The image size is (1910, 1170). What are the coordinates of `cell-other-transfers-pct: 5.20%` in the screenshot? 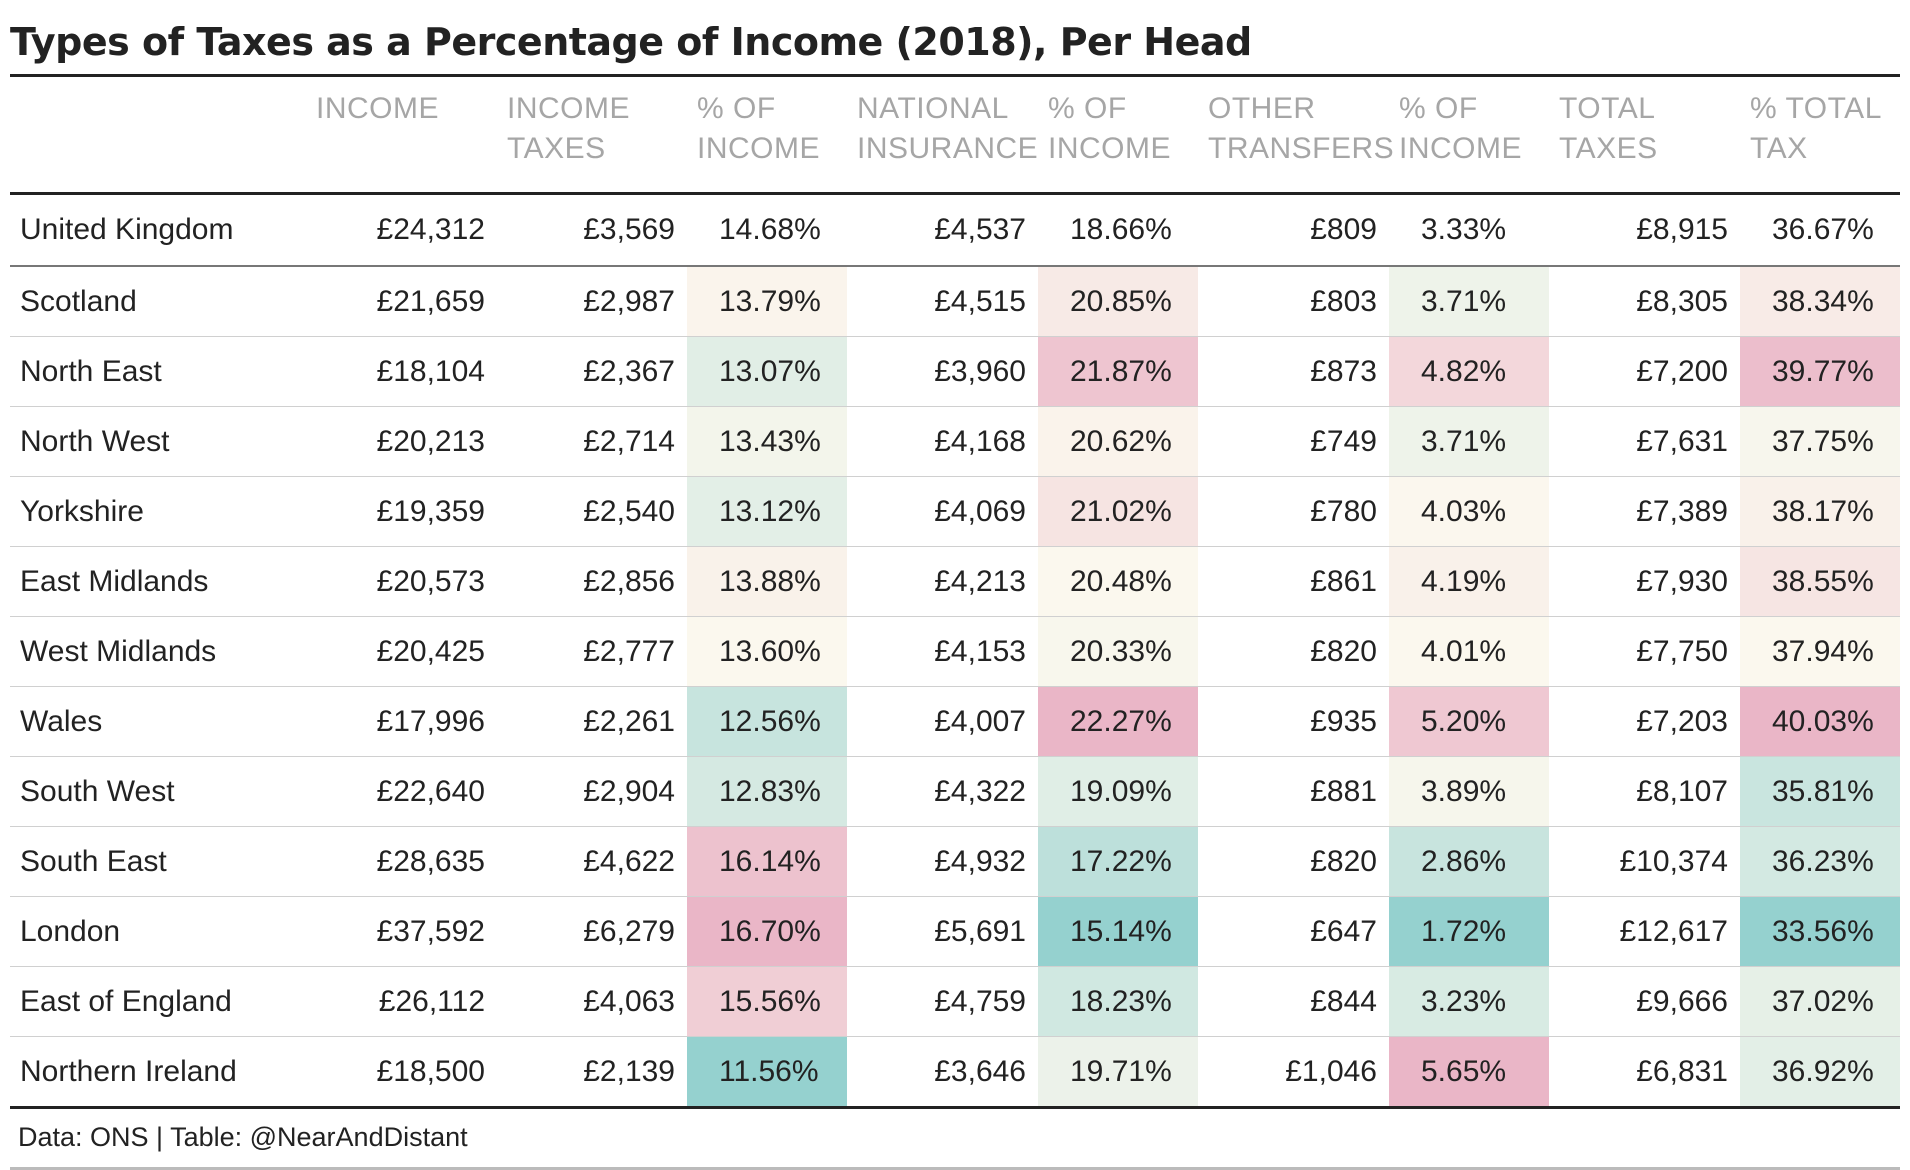 It's located at (1469, 721).